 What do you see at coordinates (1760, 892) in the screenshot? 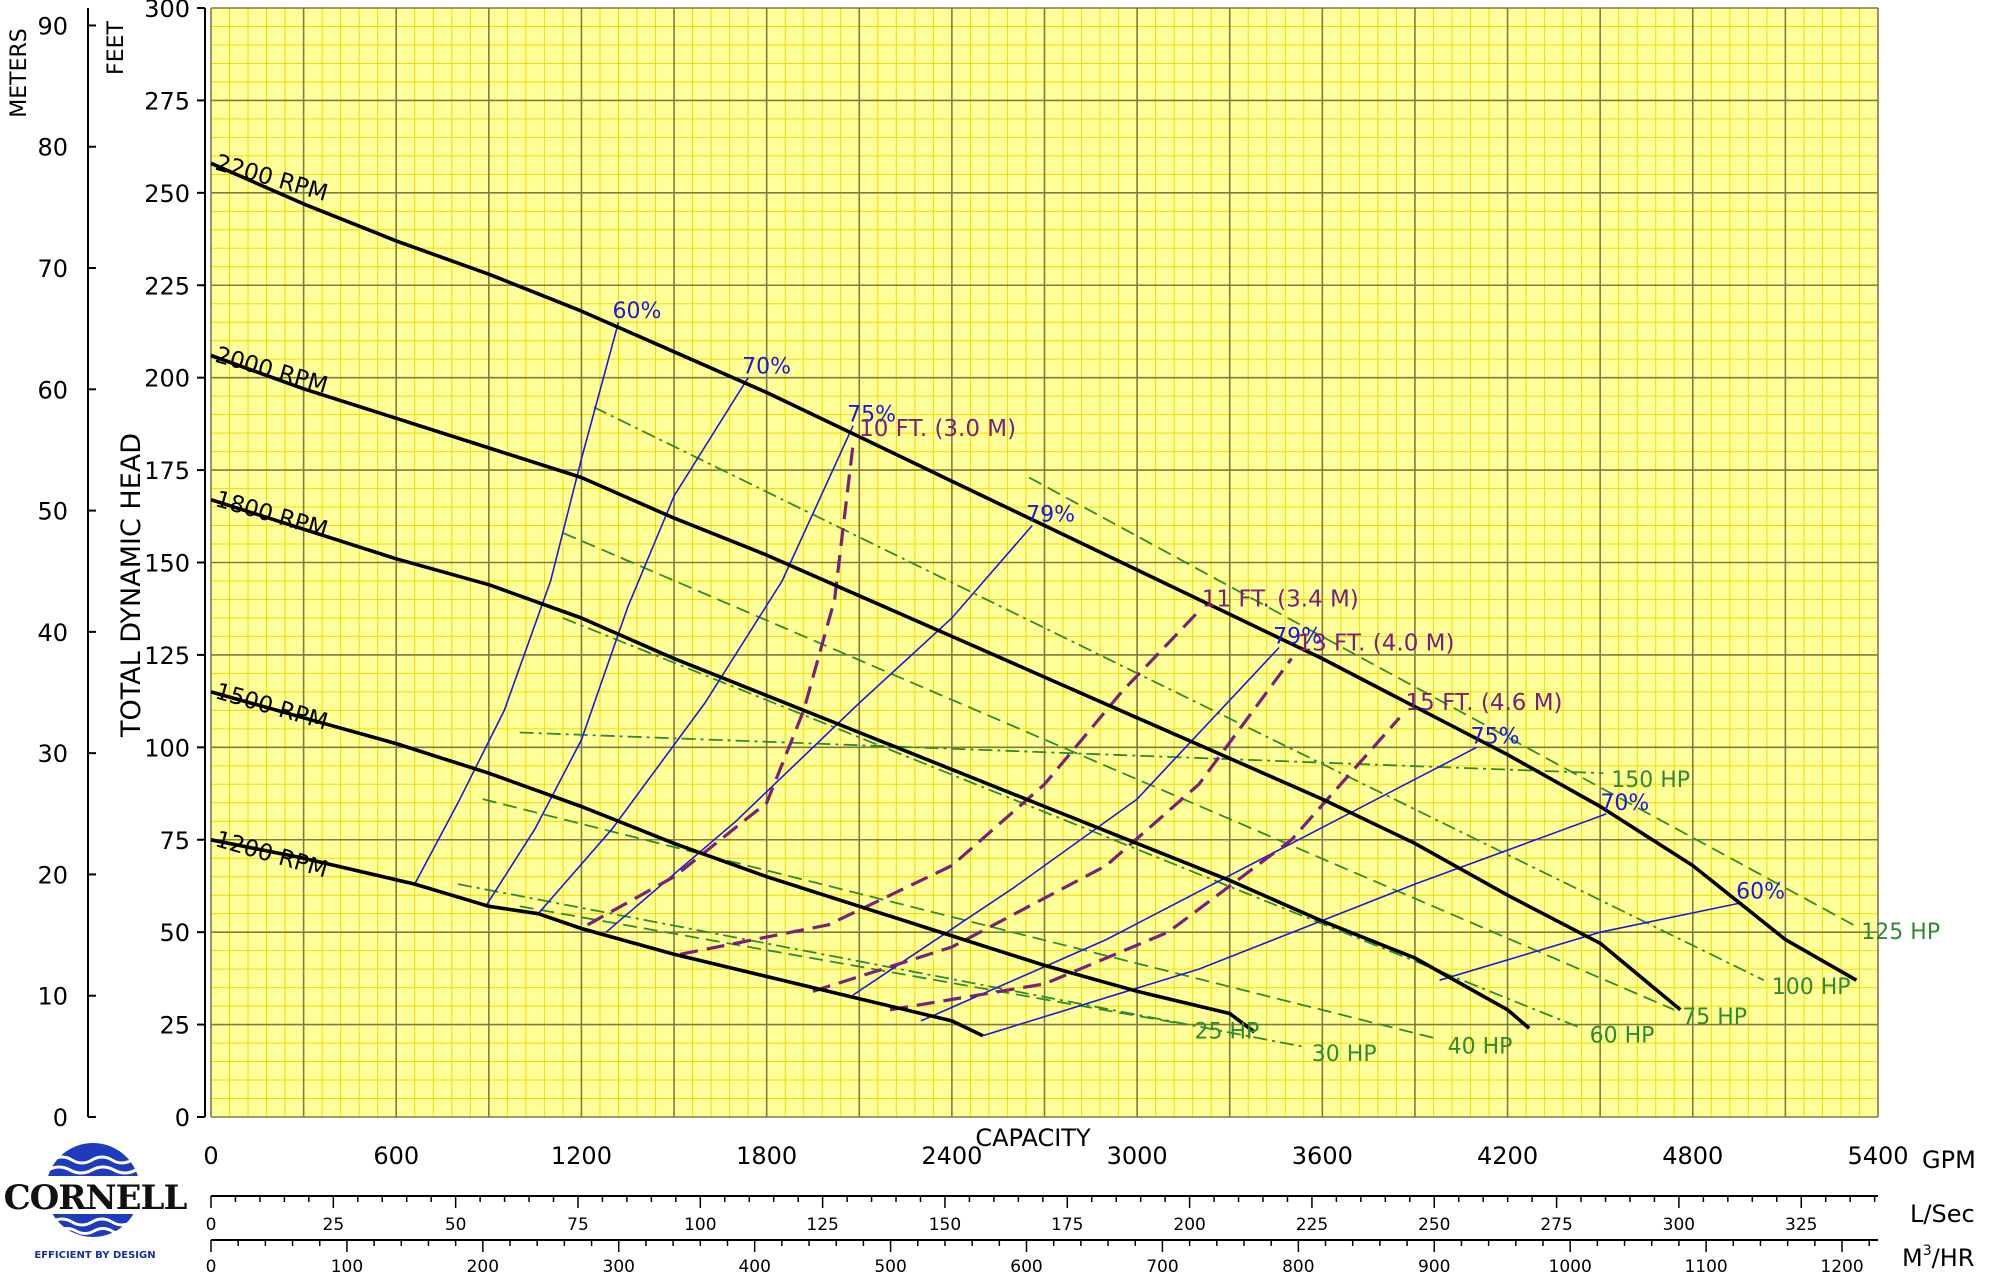
I see `efficiency-label: 60%` at bounding box center [1760, 892].